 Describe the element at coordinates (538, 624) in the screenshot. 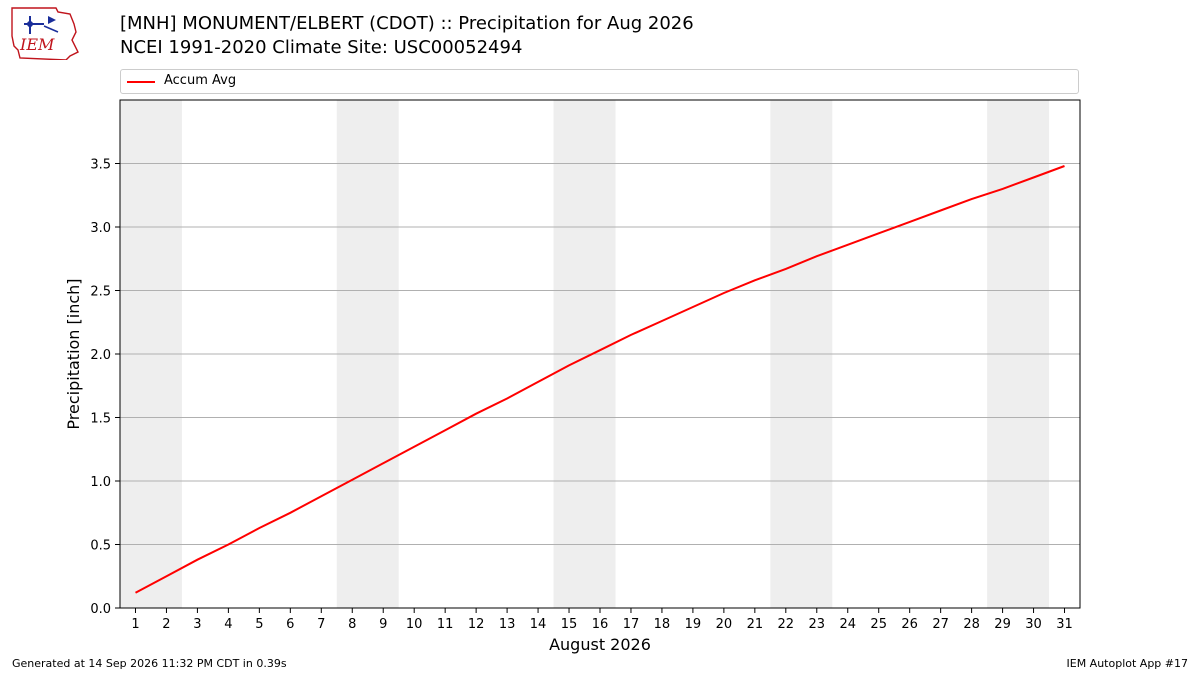

I see `x-tick-label-13: 14` at that location.